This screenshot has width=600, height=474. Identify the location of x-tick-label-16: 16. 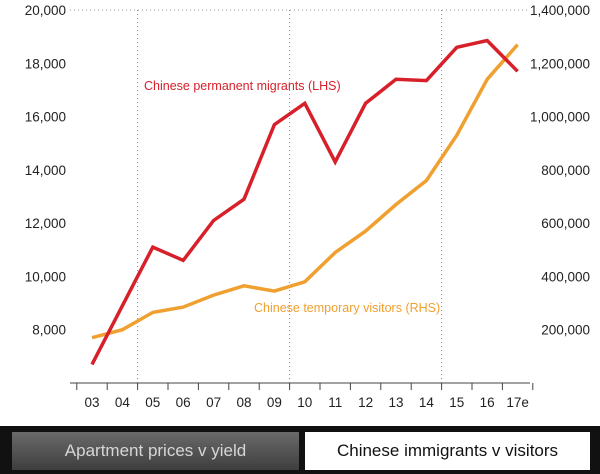
(487, 402).